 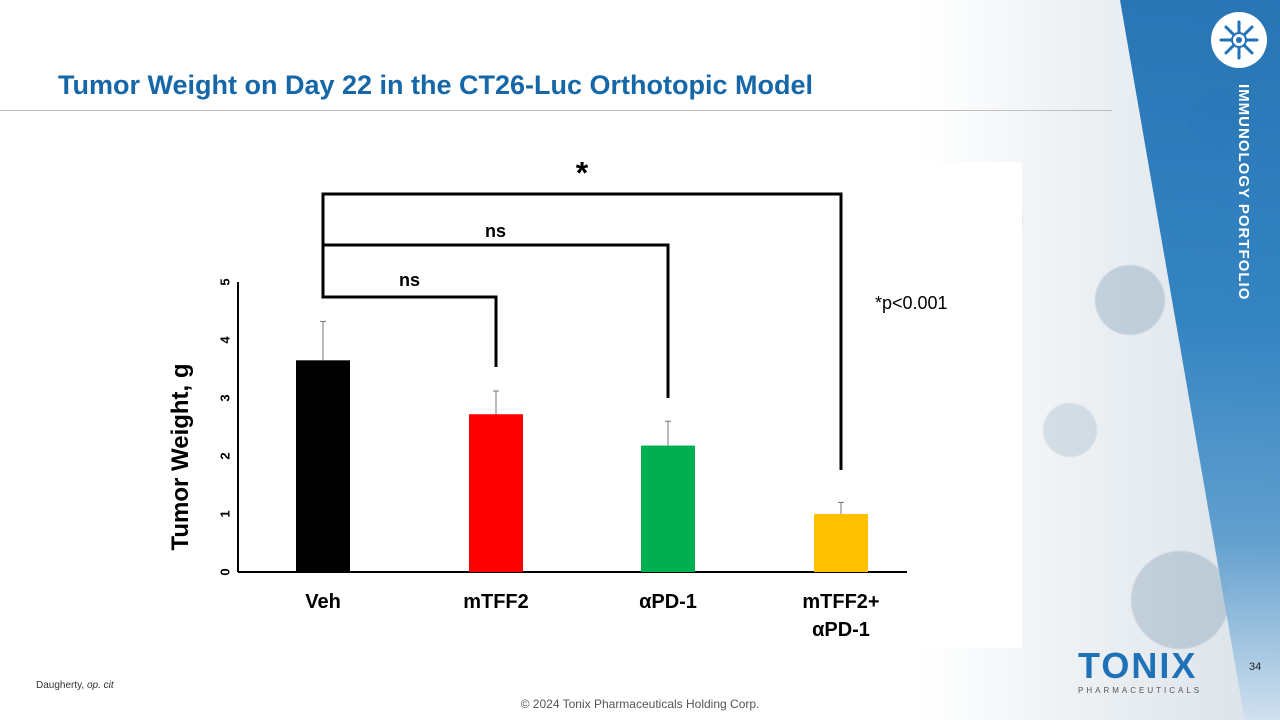 I want to click on x-category-label: mTFF2+, so click(x=840, y=602).